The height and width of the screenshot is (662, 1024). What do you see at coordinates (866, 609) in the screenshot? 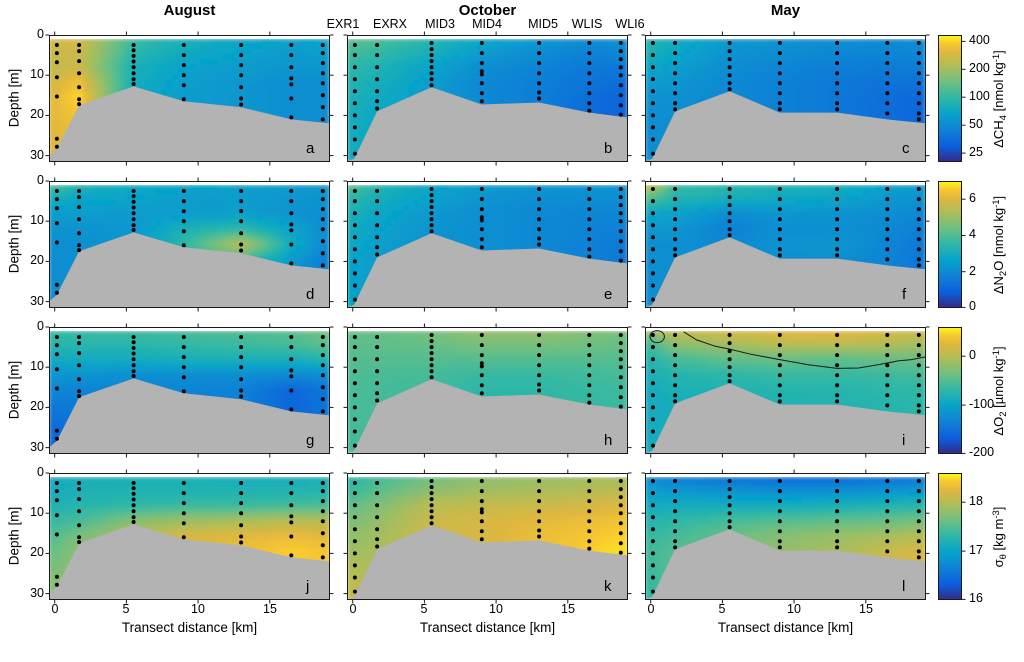
I see `x-tick-label-col3-15: 15` at bounding box center [866, 609].